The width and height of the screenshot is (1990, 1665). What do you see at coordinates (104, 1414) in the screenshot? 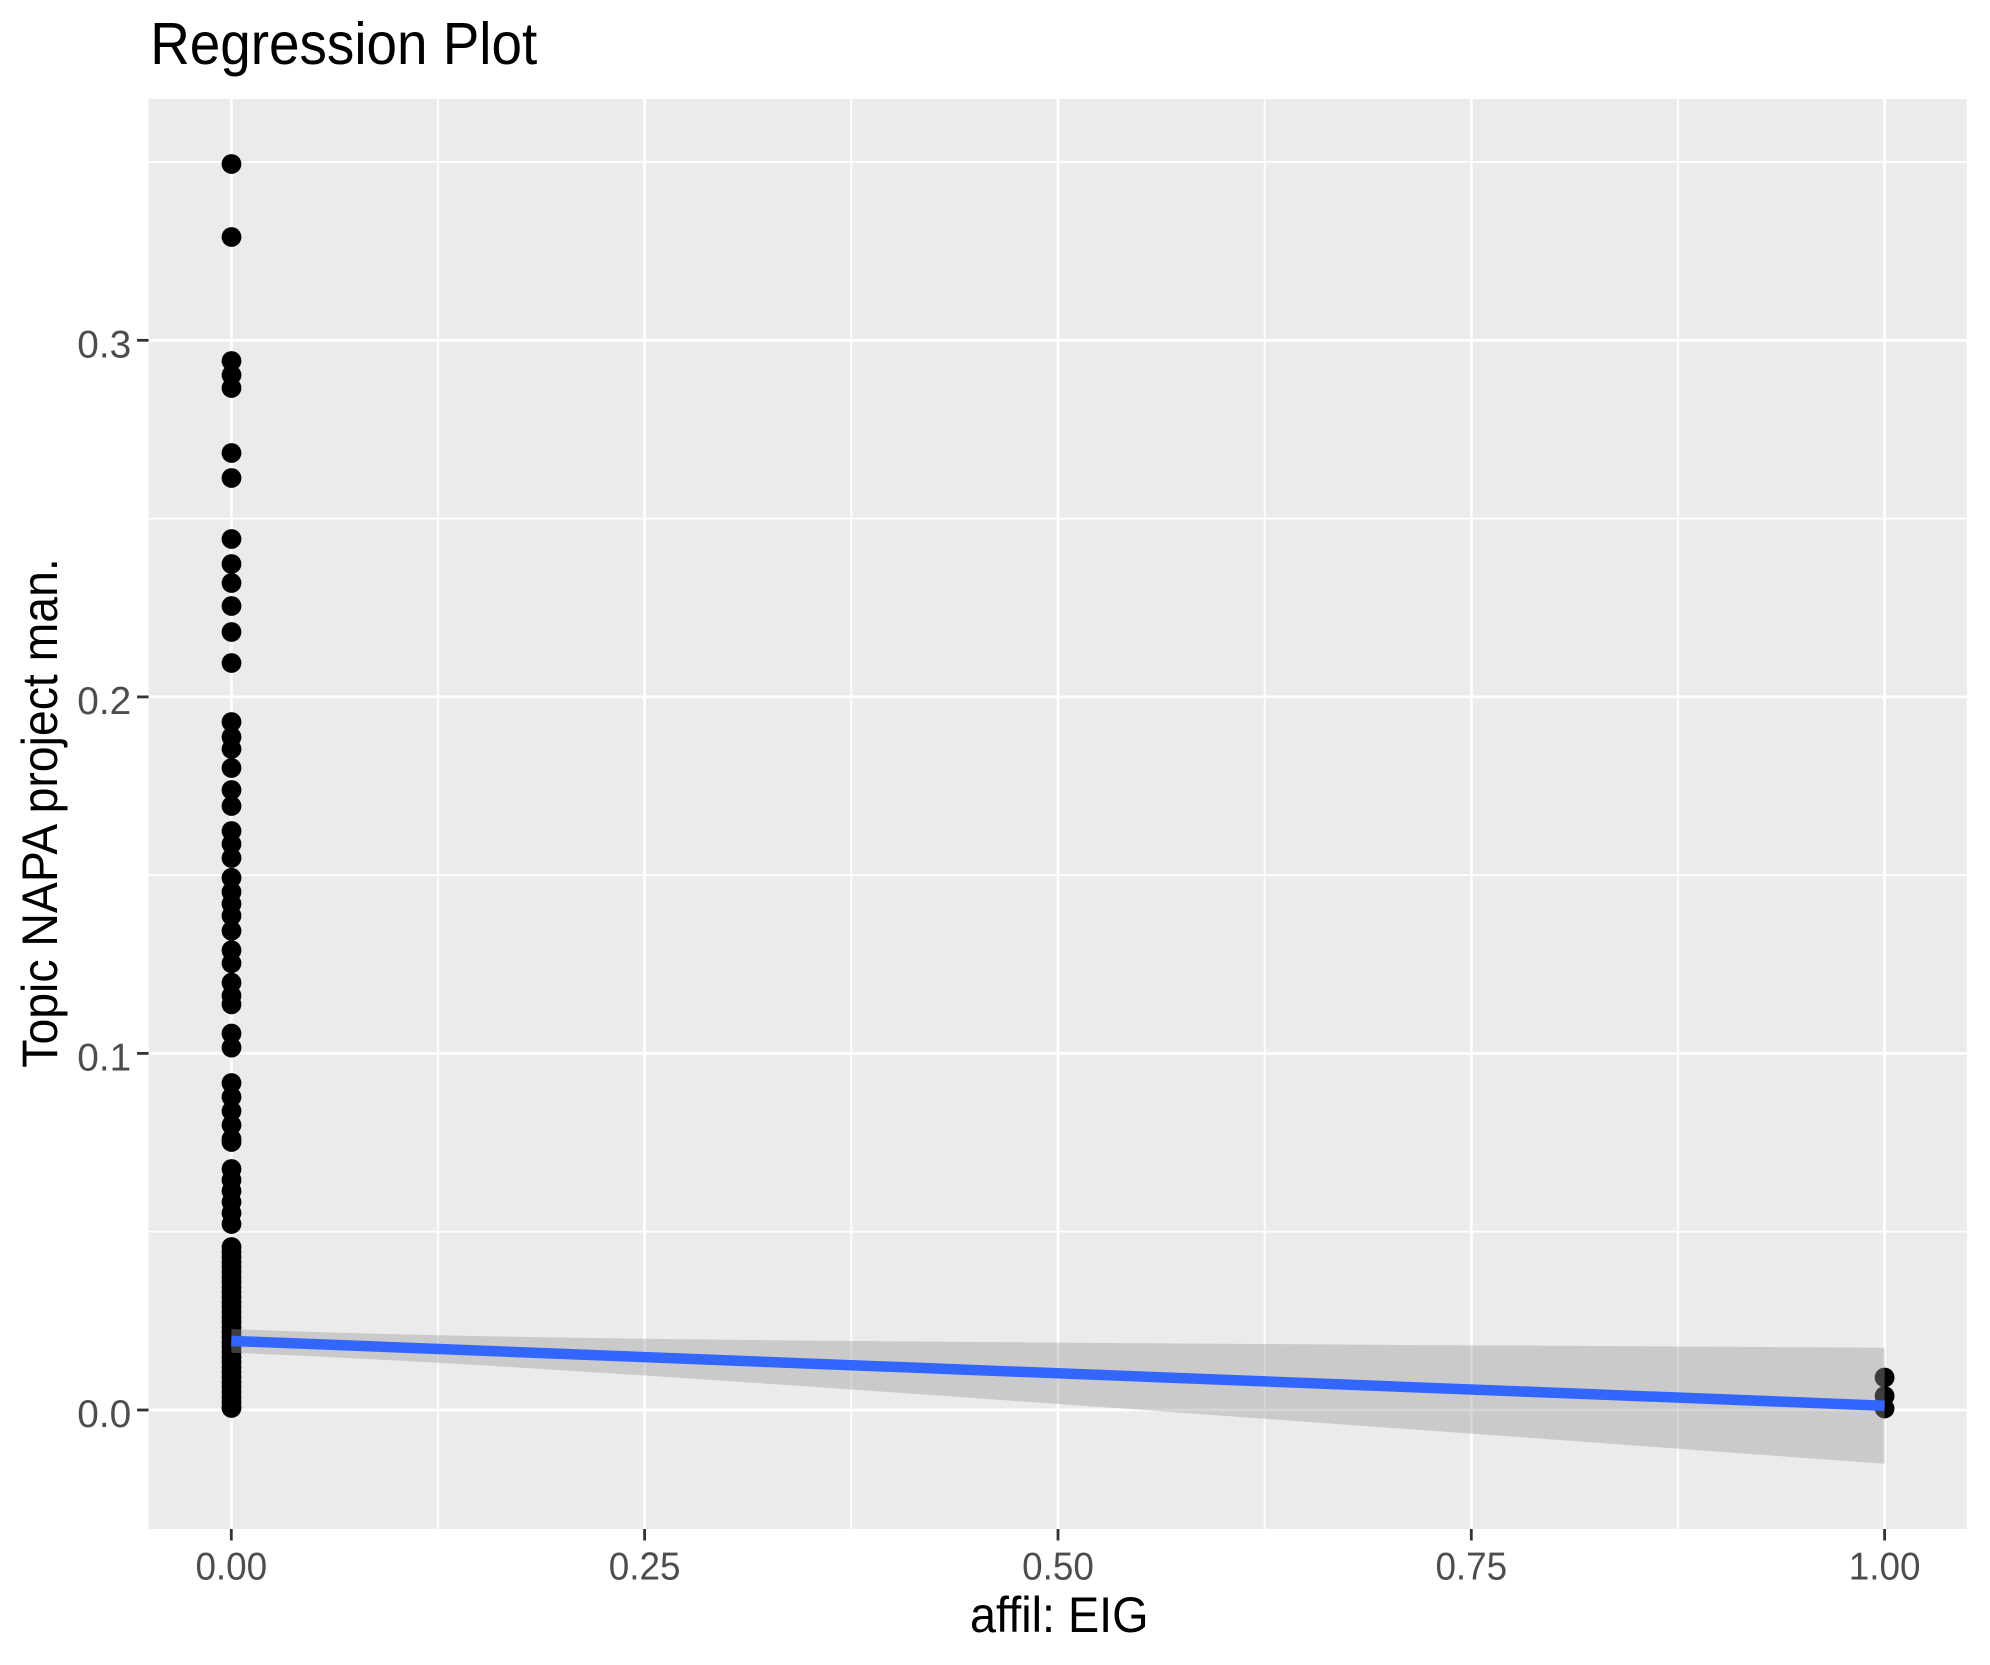
I see `svg-text: 0.0` at bounding box center [104, 1414].